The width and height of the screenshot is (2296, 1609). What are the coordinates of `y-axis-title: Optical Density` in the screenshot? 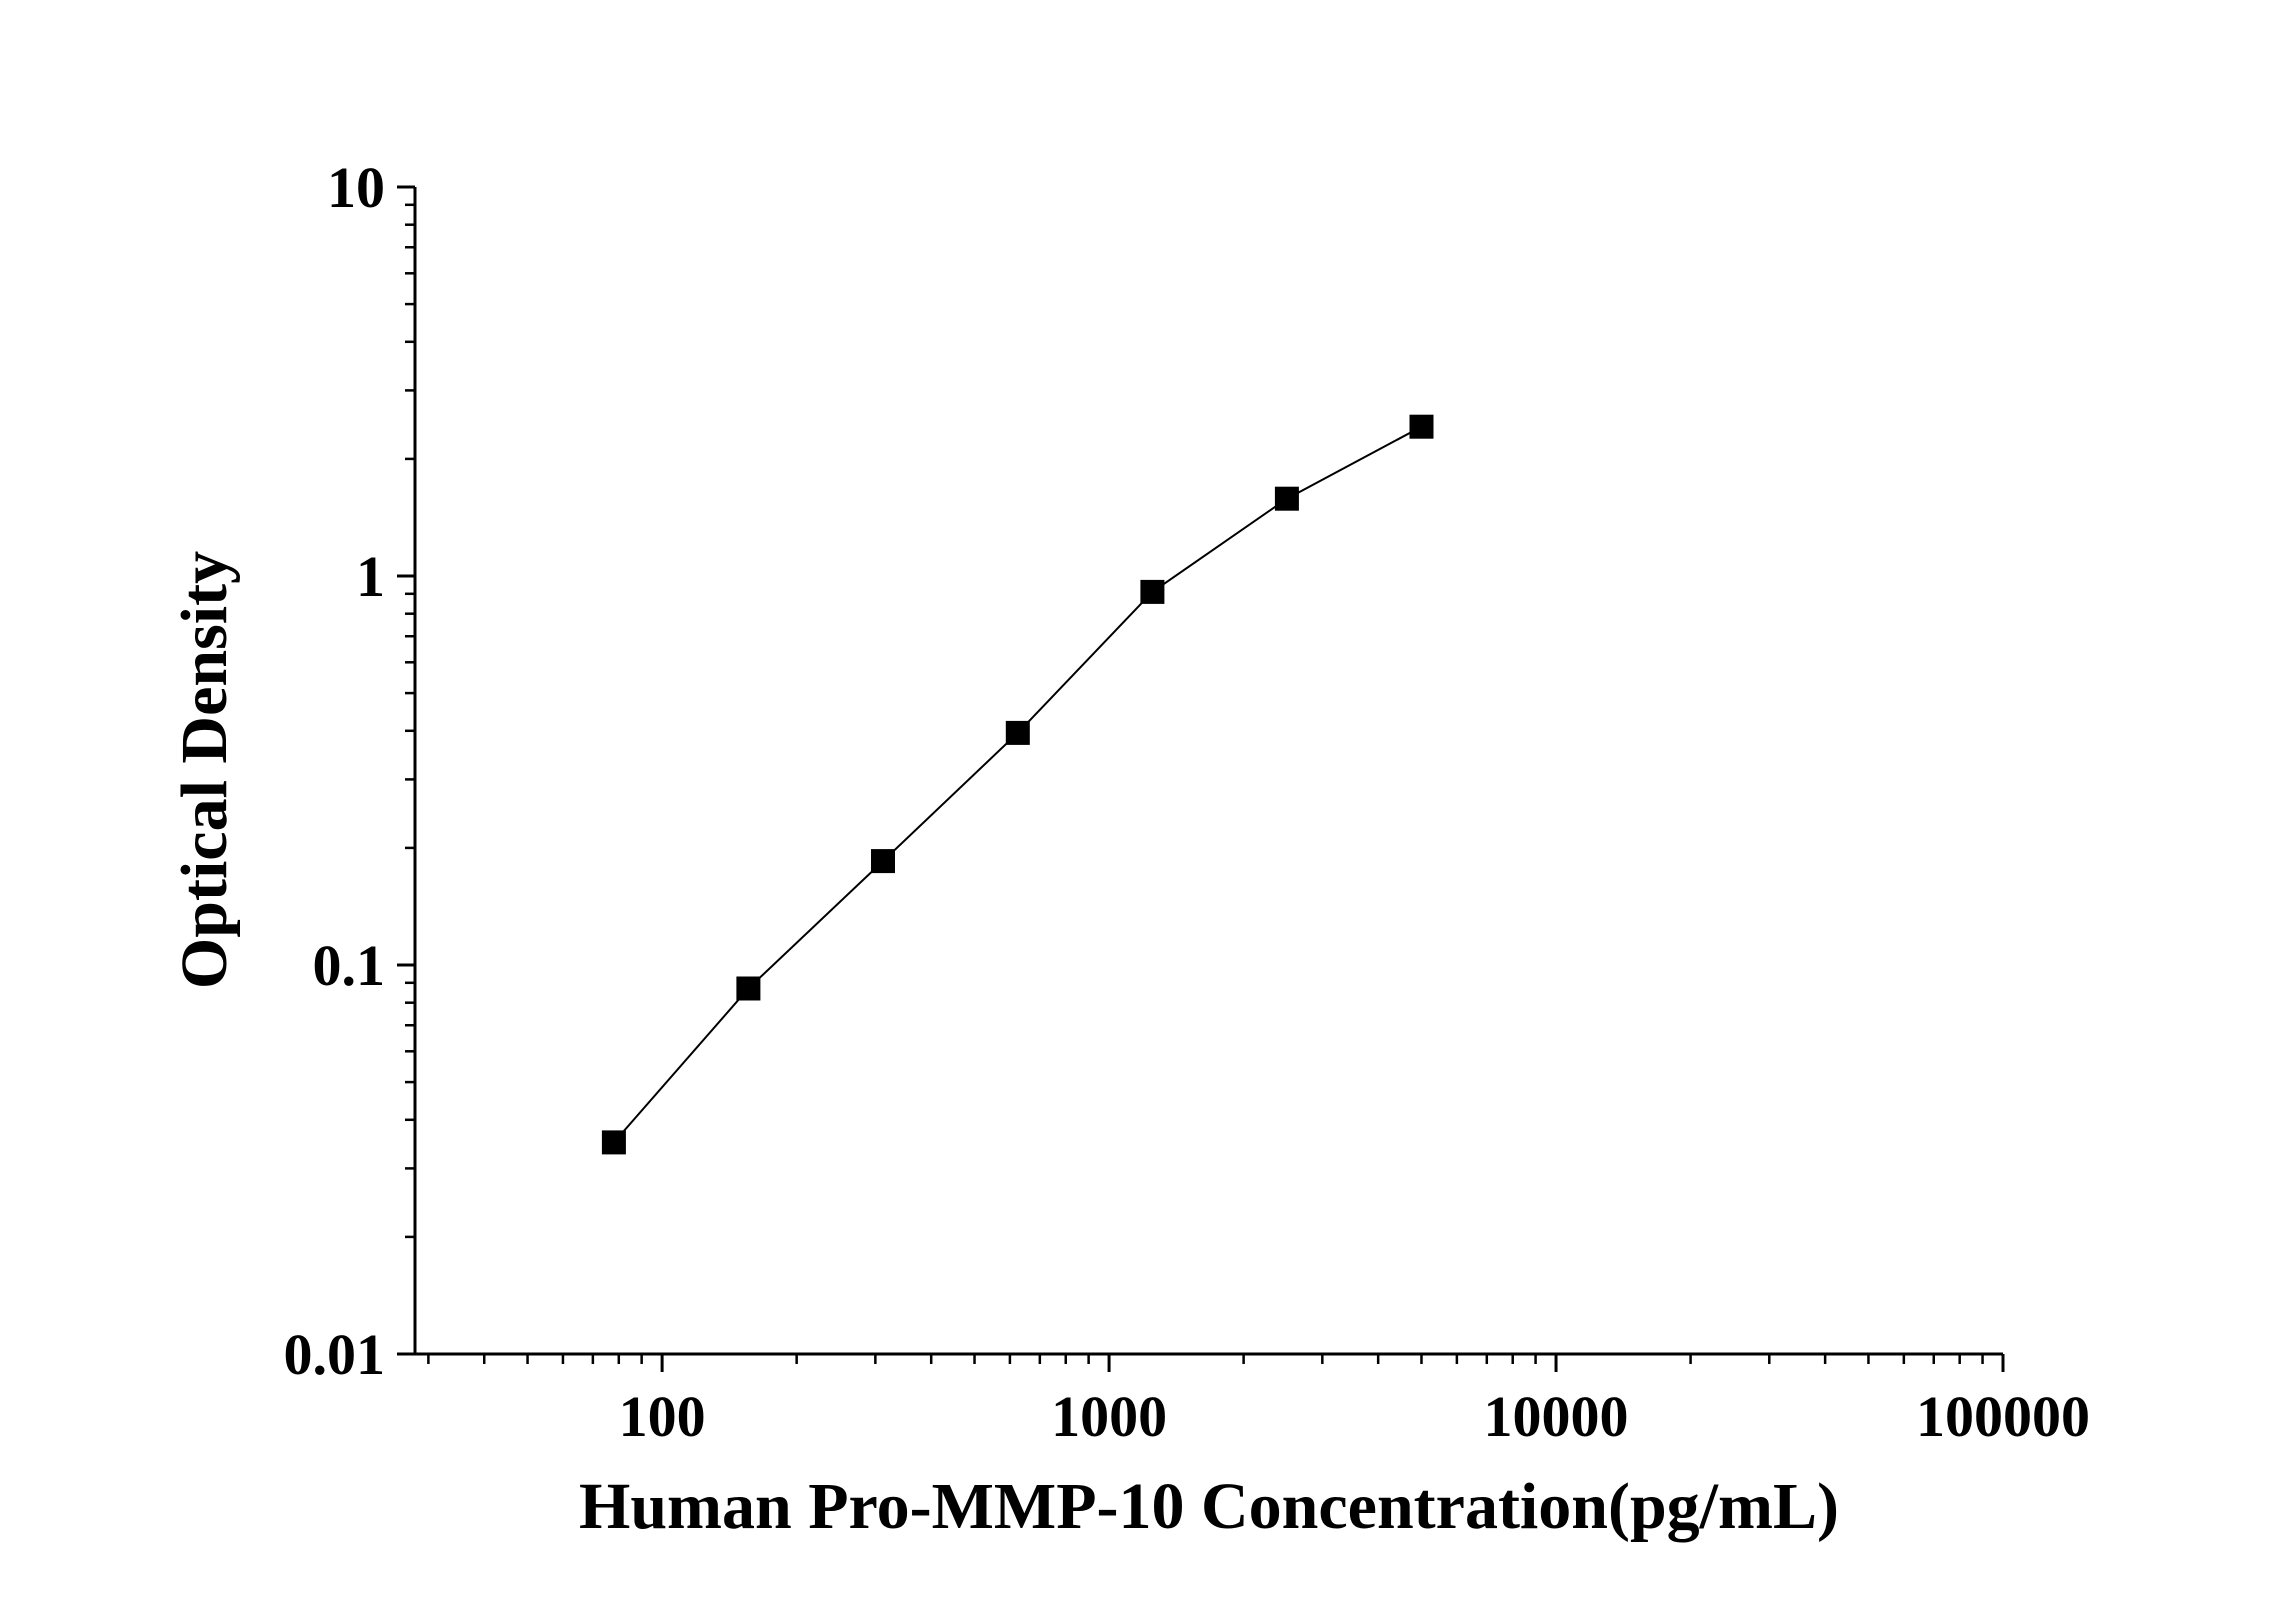 It's located at (204, 770).